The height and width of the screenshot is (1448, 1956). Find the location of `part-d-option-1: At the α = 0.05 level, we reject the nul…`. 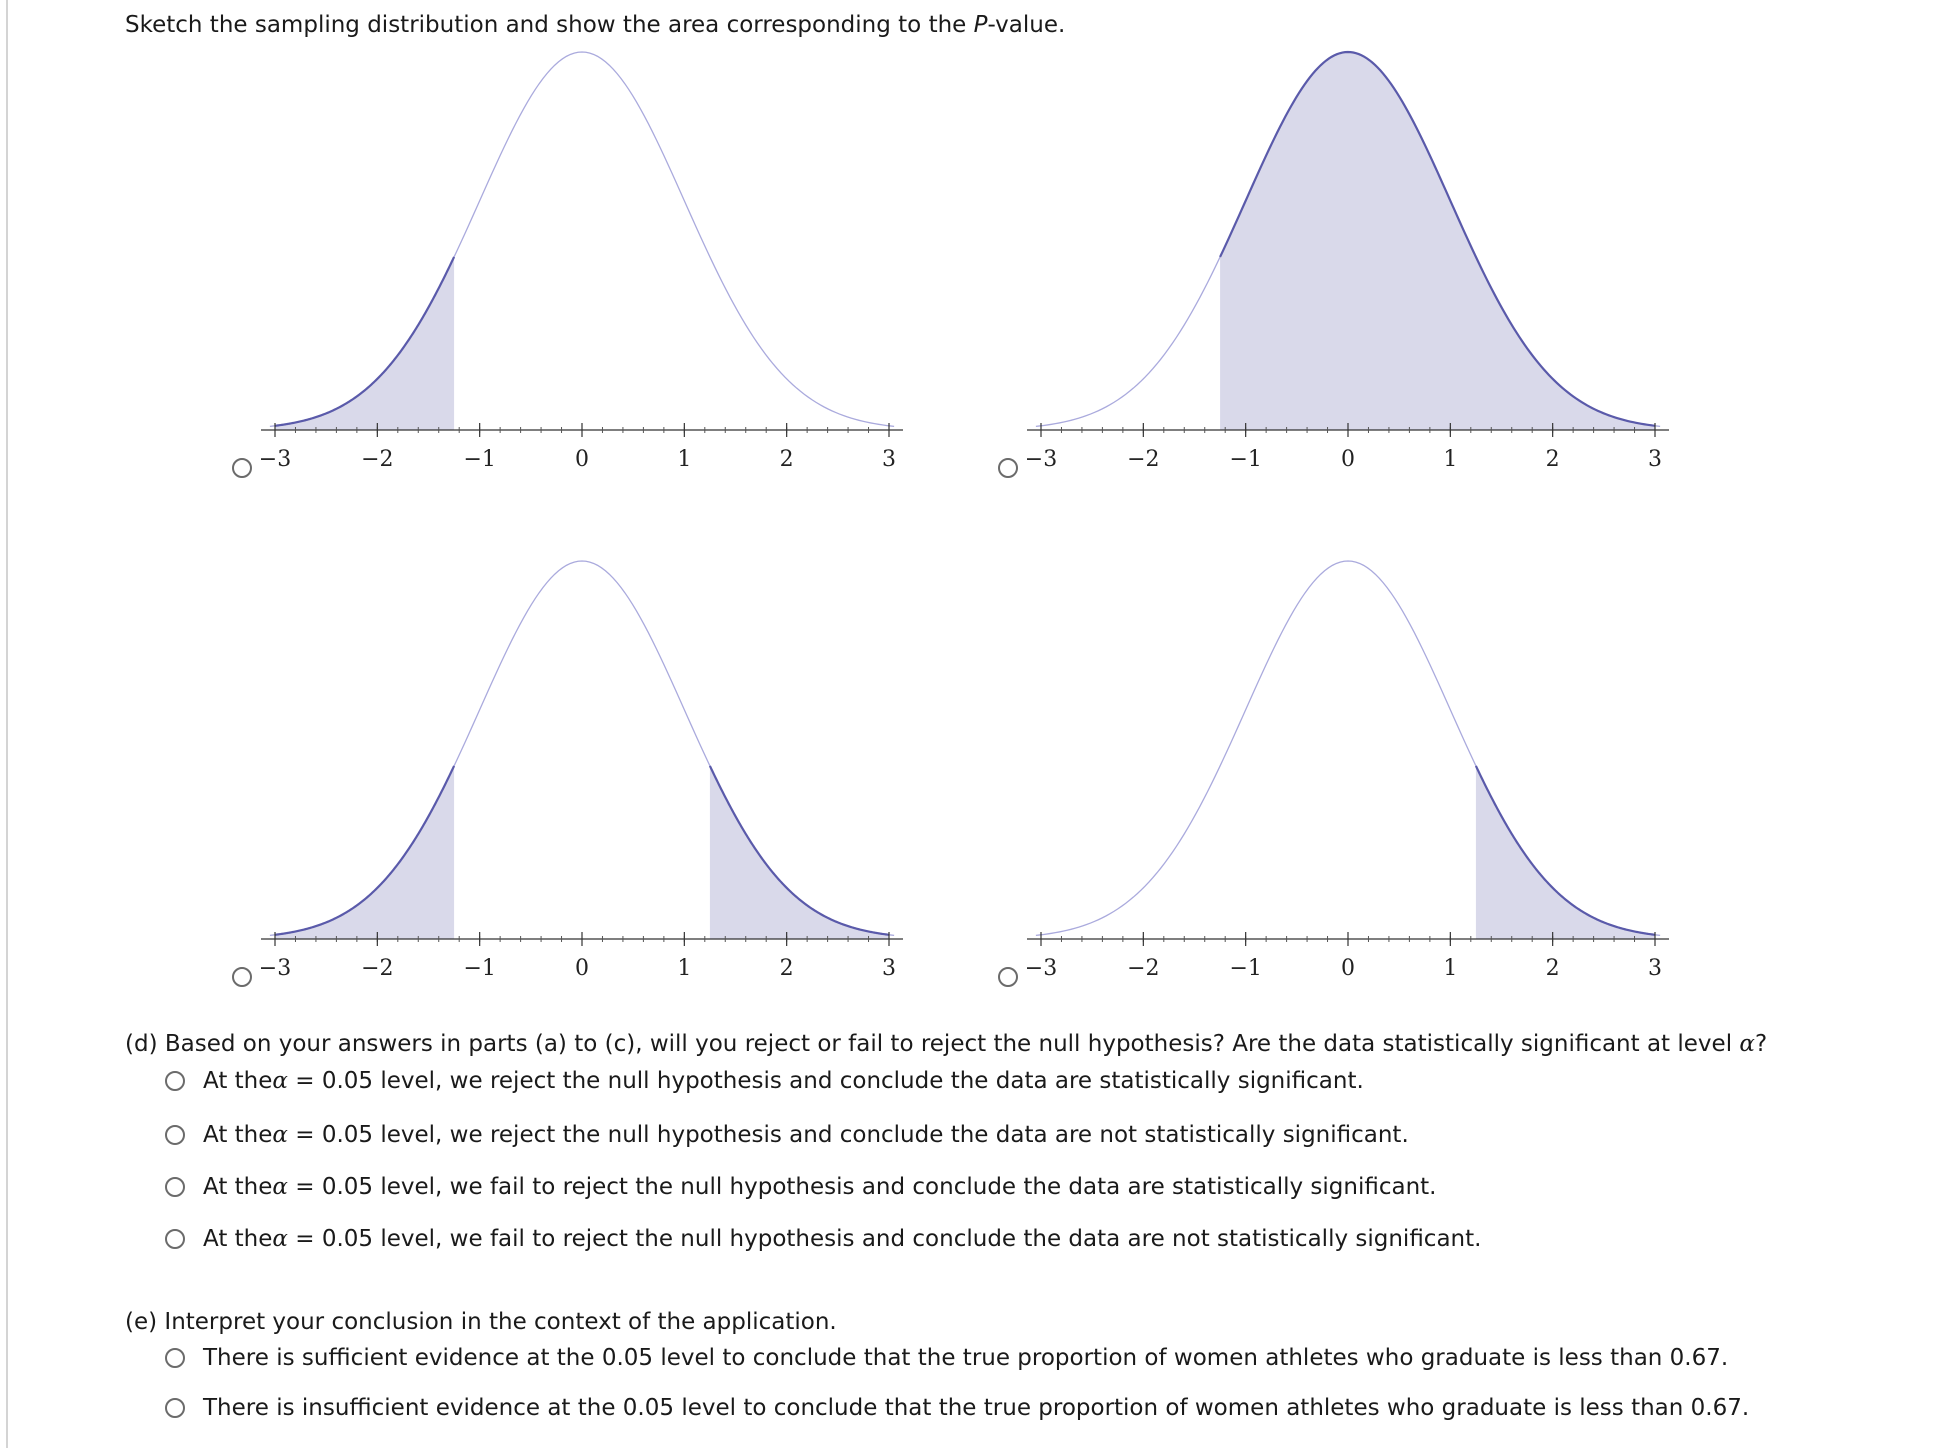

part-d-option-1: At the α = 0.05 level, we reject the nul… is located at coordinates (764, 1081).